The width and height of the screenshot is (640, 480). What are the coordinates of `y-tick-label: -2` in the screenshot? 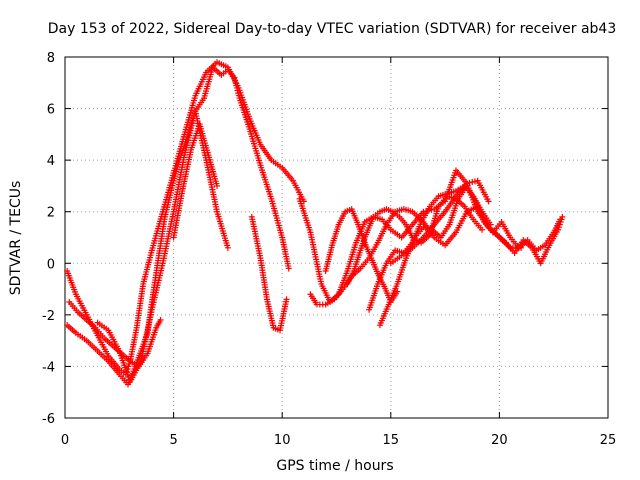 It's located at (48, 316).